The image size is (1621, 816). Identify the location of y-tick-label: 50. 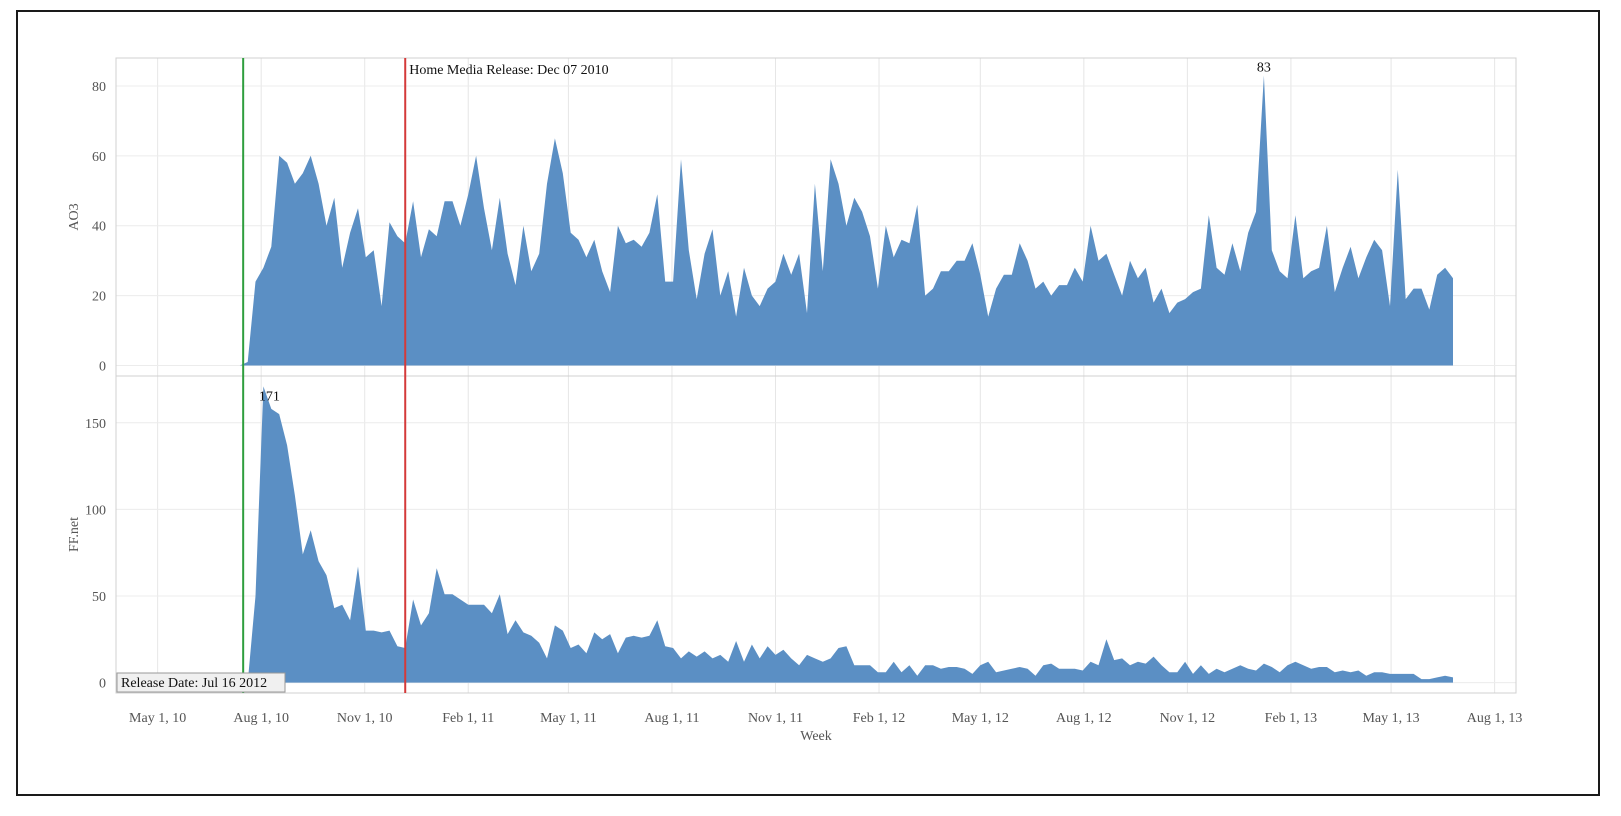
(99, 597).